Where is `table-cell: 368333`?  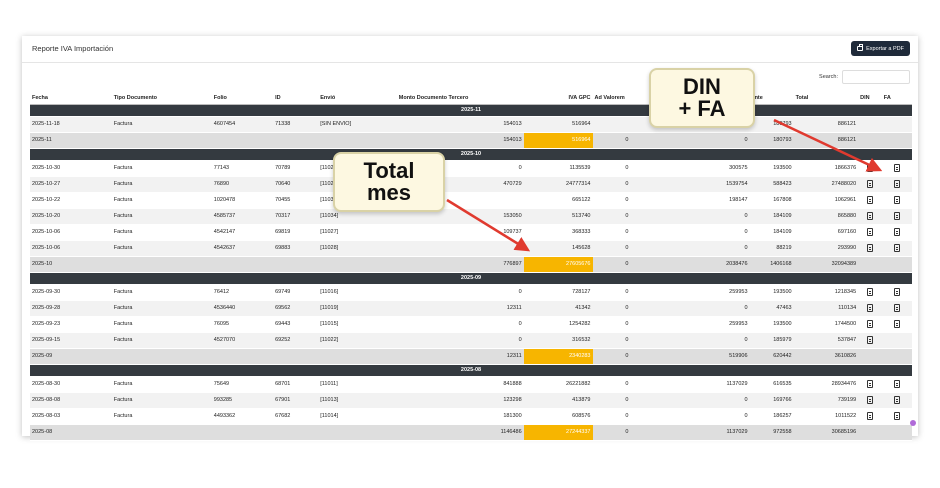
table-cell: 368333 is located at coordinates (558, 232).